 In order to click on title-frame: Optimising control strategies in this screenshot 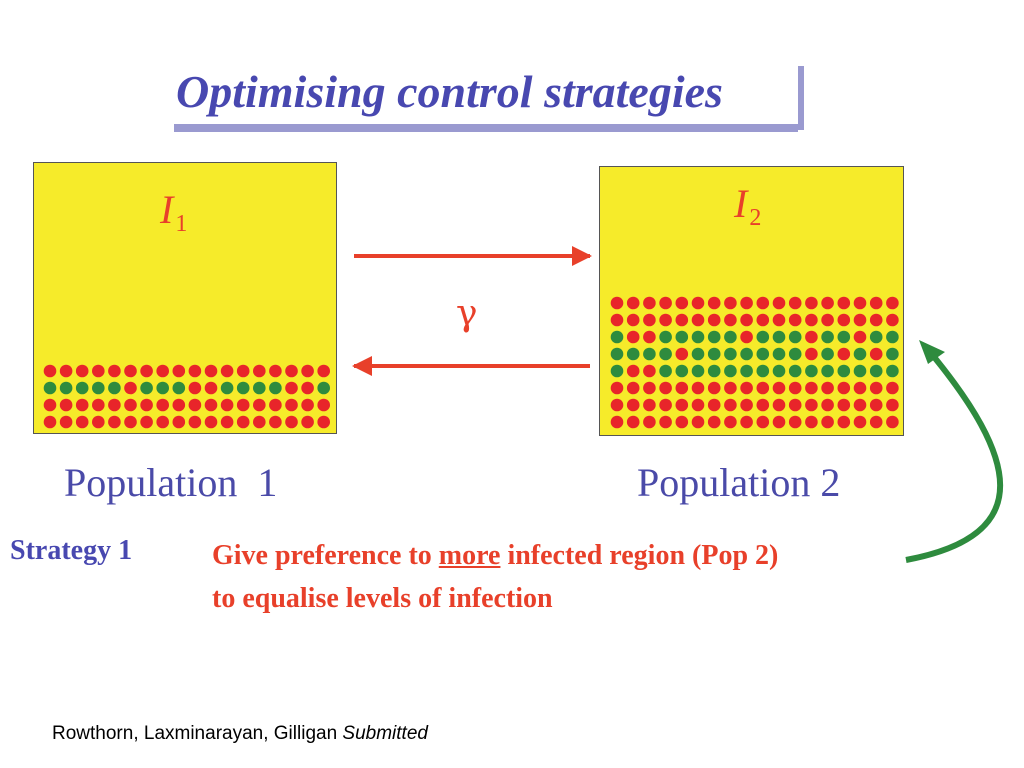, I will do `click(490, 98)`.